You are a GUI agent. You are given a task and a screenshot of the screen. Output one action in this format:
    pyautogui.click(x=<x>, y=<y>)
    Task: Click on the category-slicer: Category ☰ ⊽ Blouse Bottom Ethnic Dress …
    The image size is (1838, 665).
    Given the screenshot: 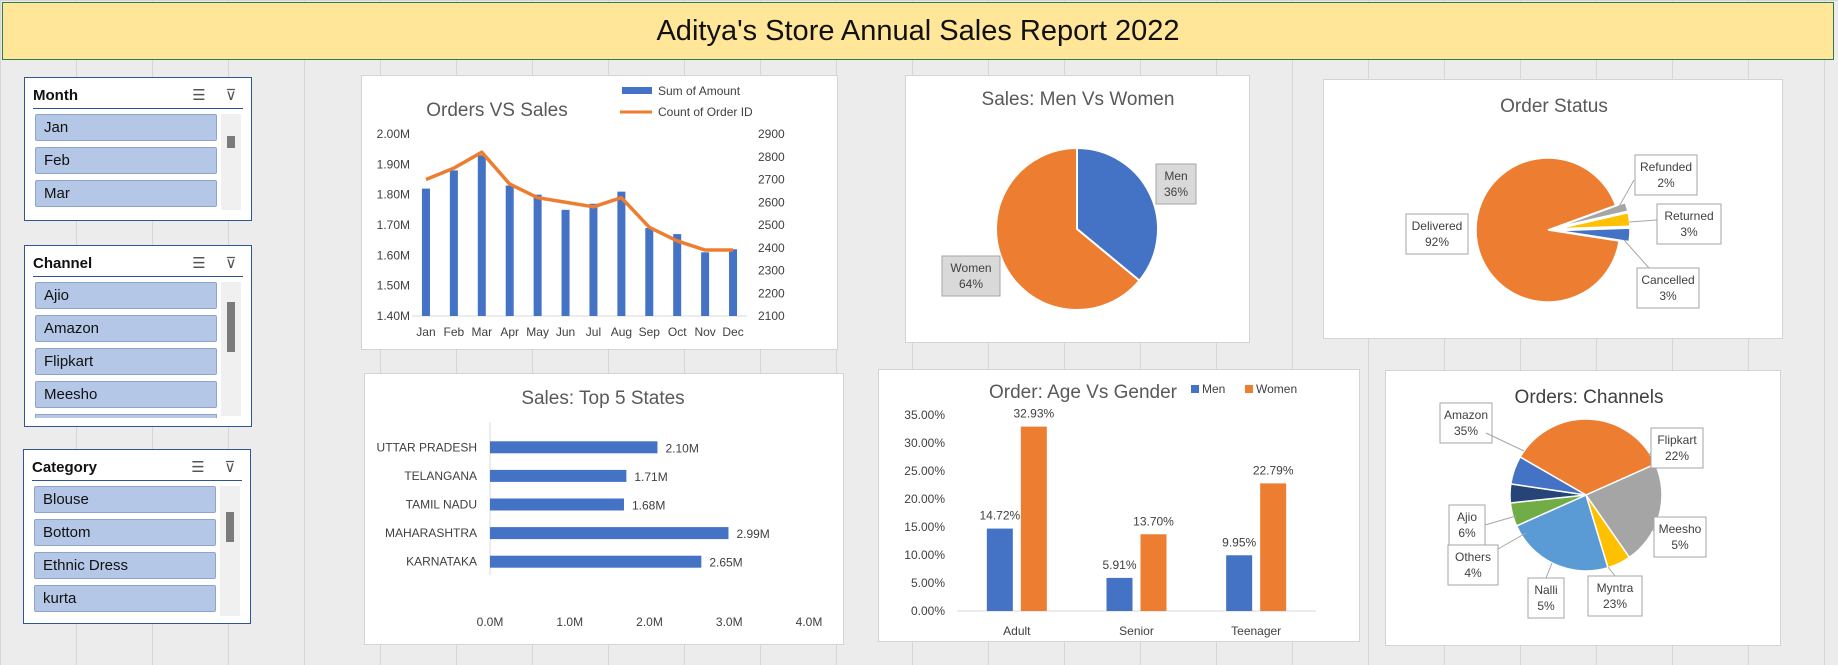 What is the action you would take?
    pyautogui.click(x=137, y=536)
    